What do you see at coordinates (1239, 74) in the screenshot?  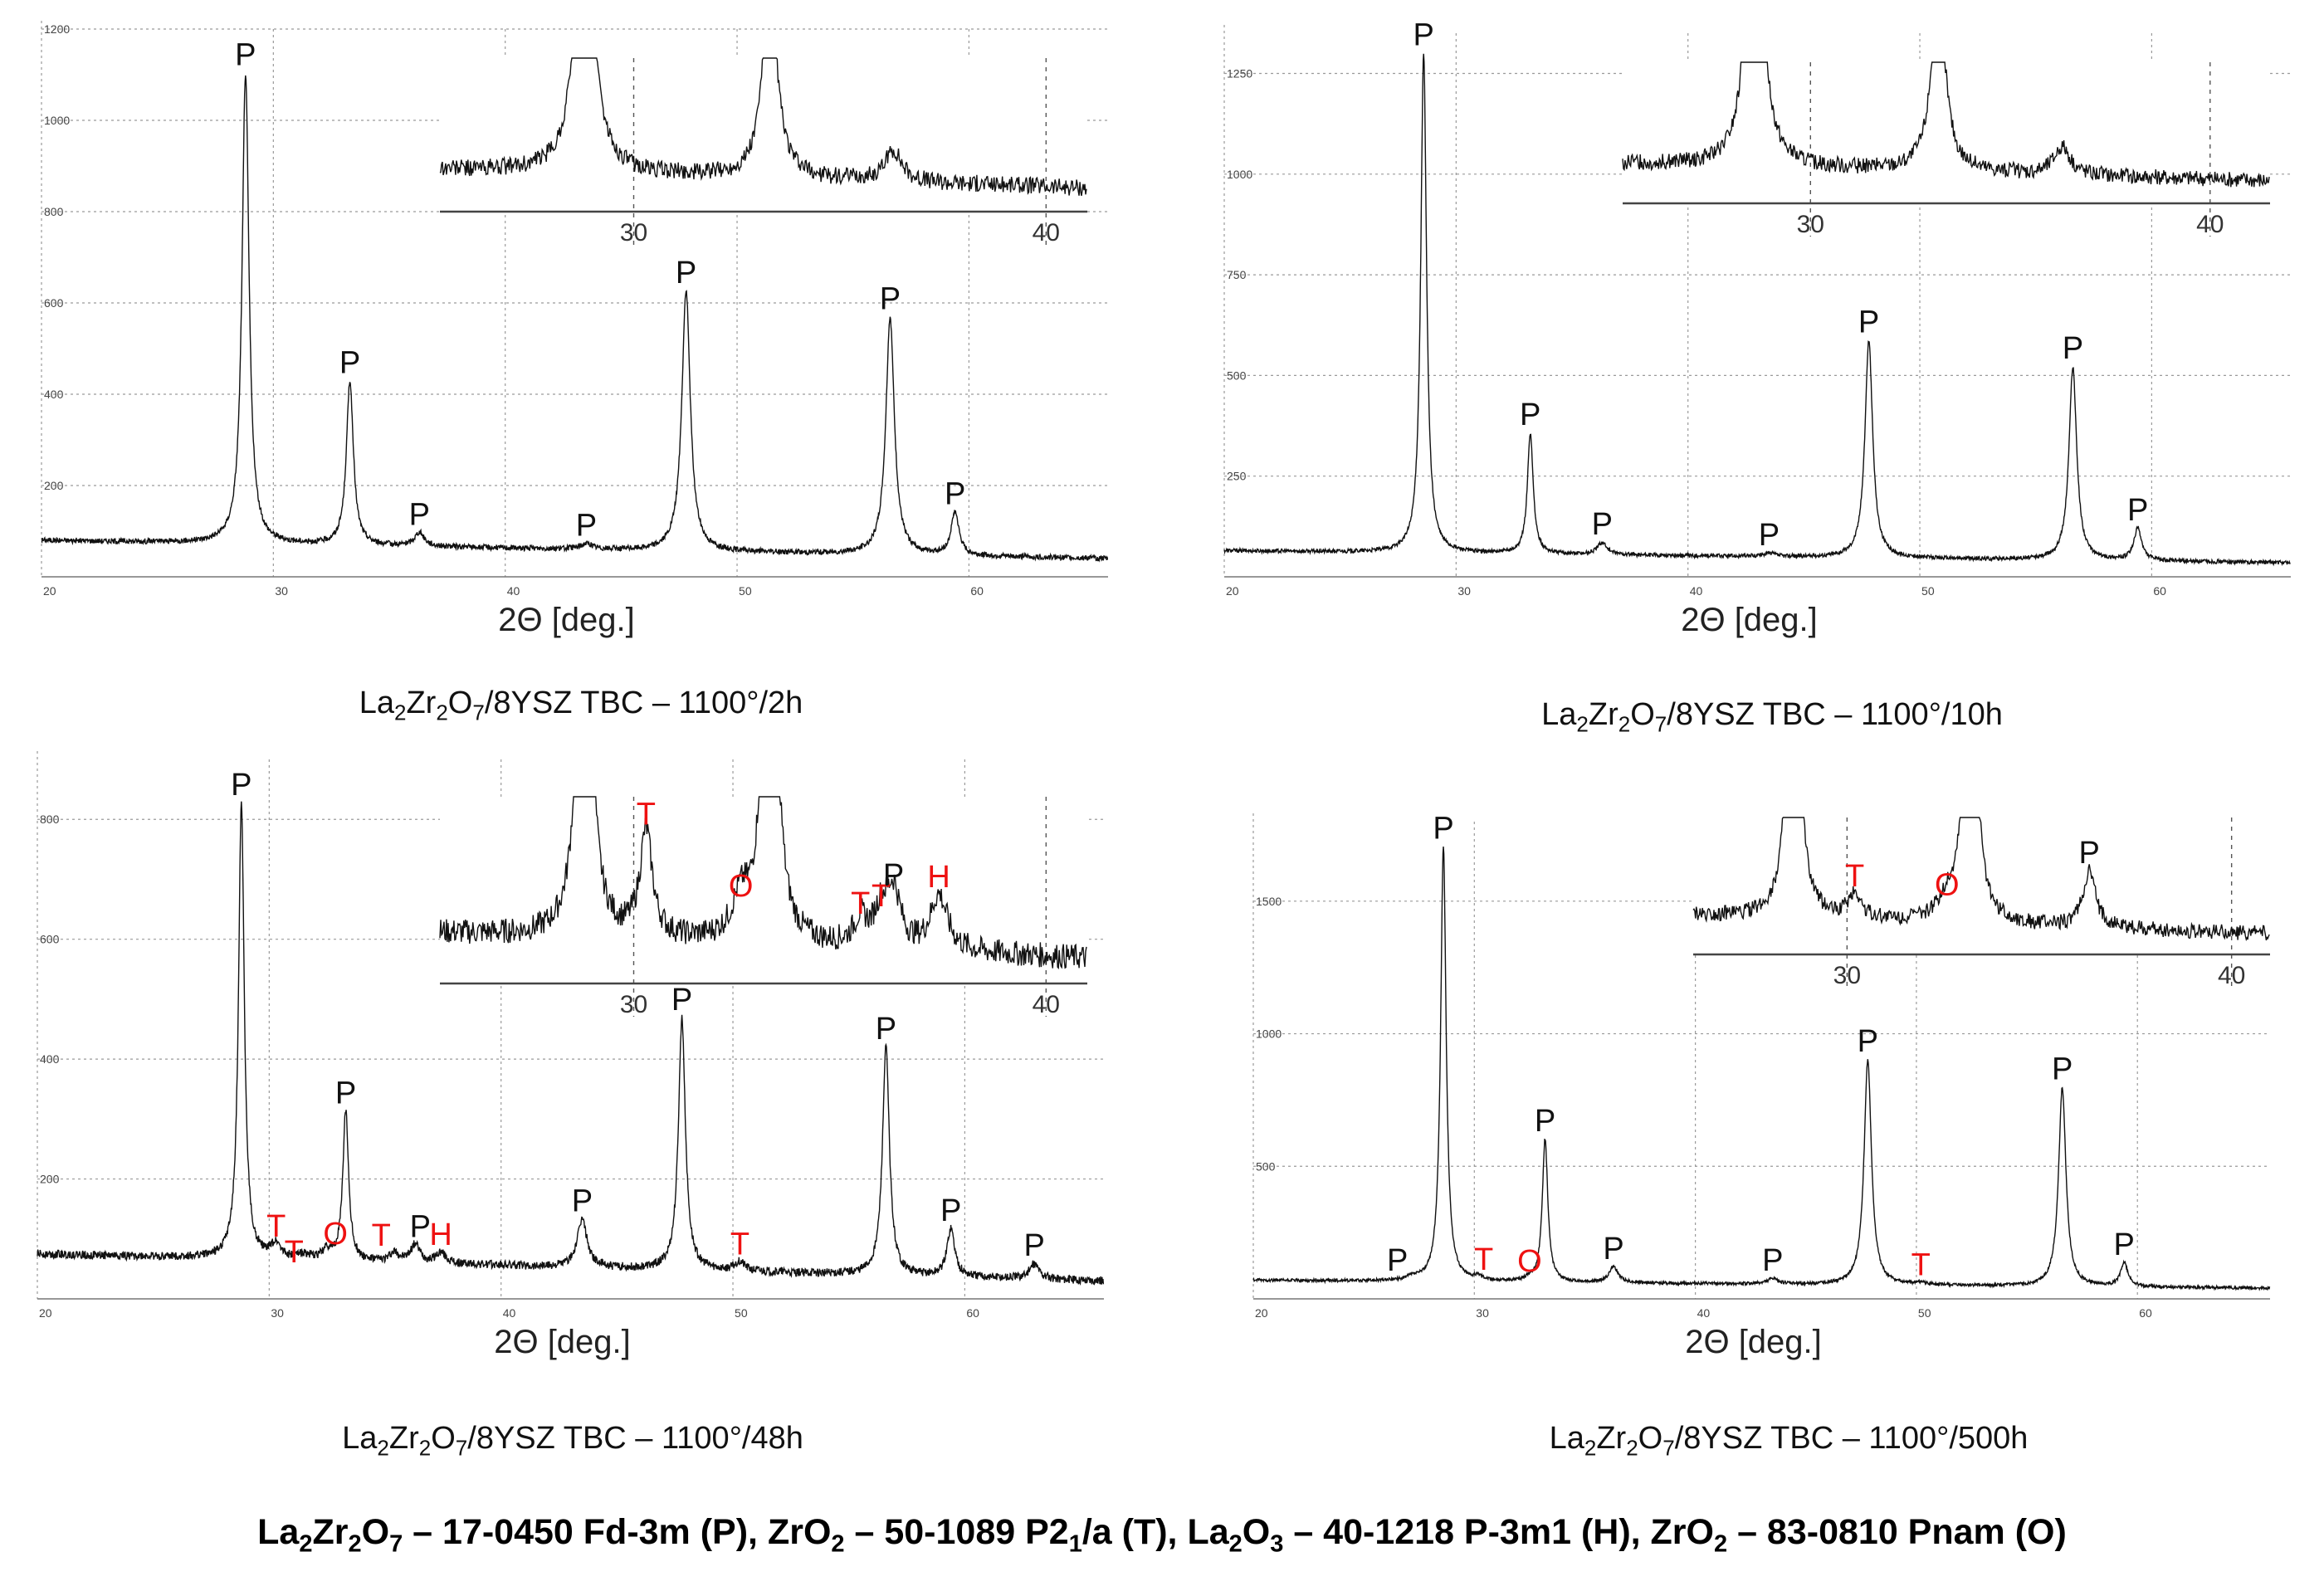 I see `y-tick-label: 1250` at bounding box center [1239, 74].